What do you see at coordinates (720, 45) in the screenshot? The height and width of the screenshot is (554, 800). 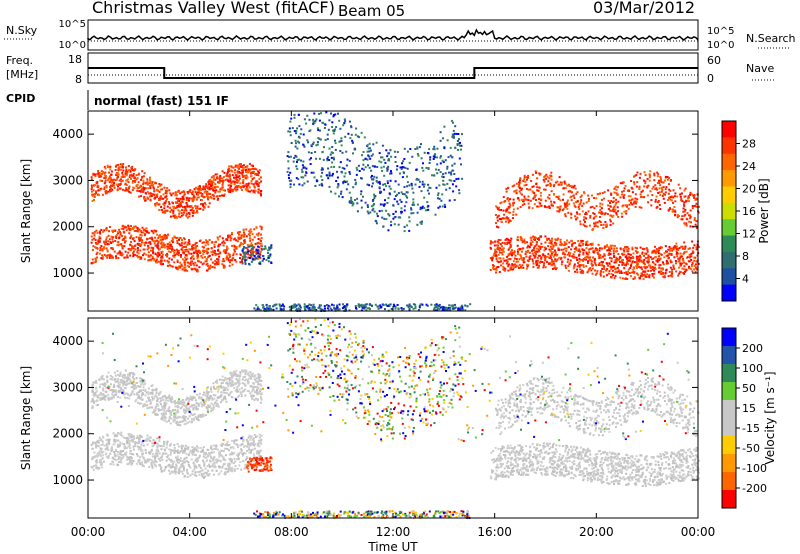 I see `noise-right-tick-low: 10^0` at bounding box center [720, 45].